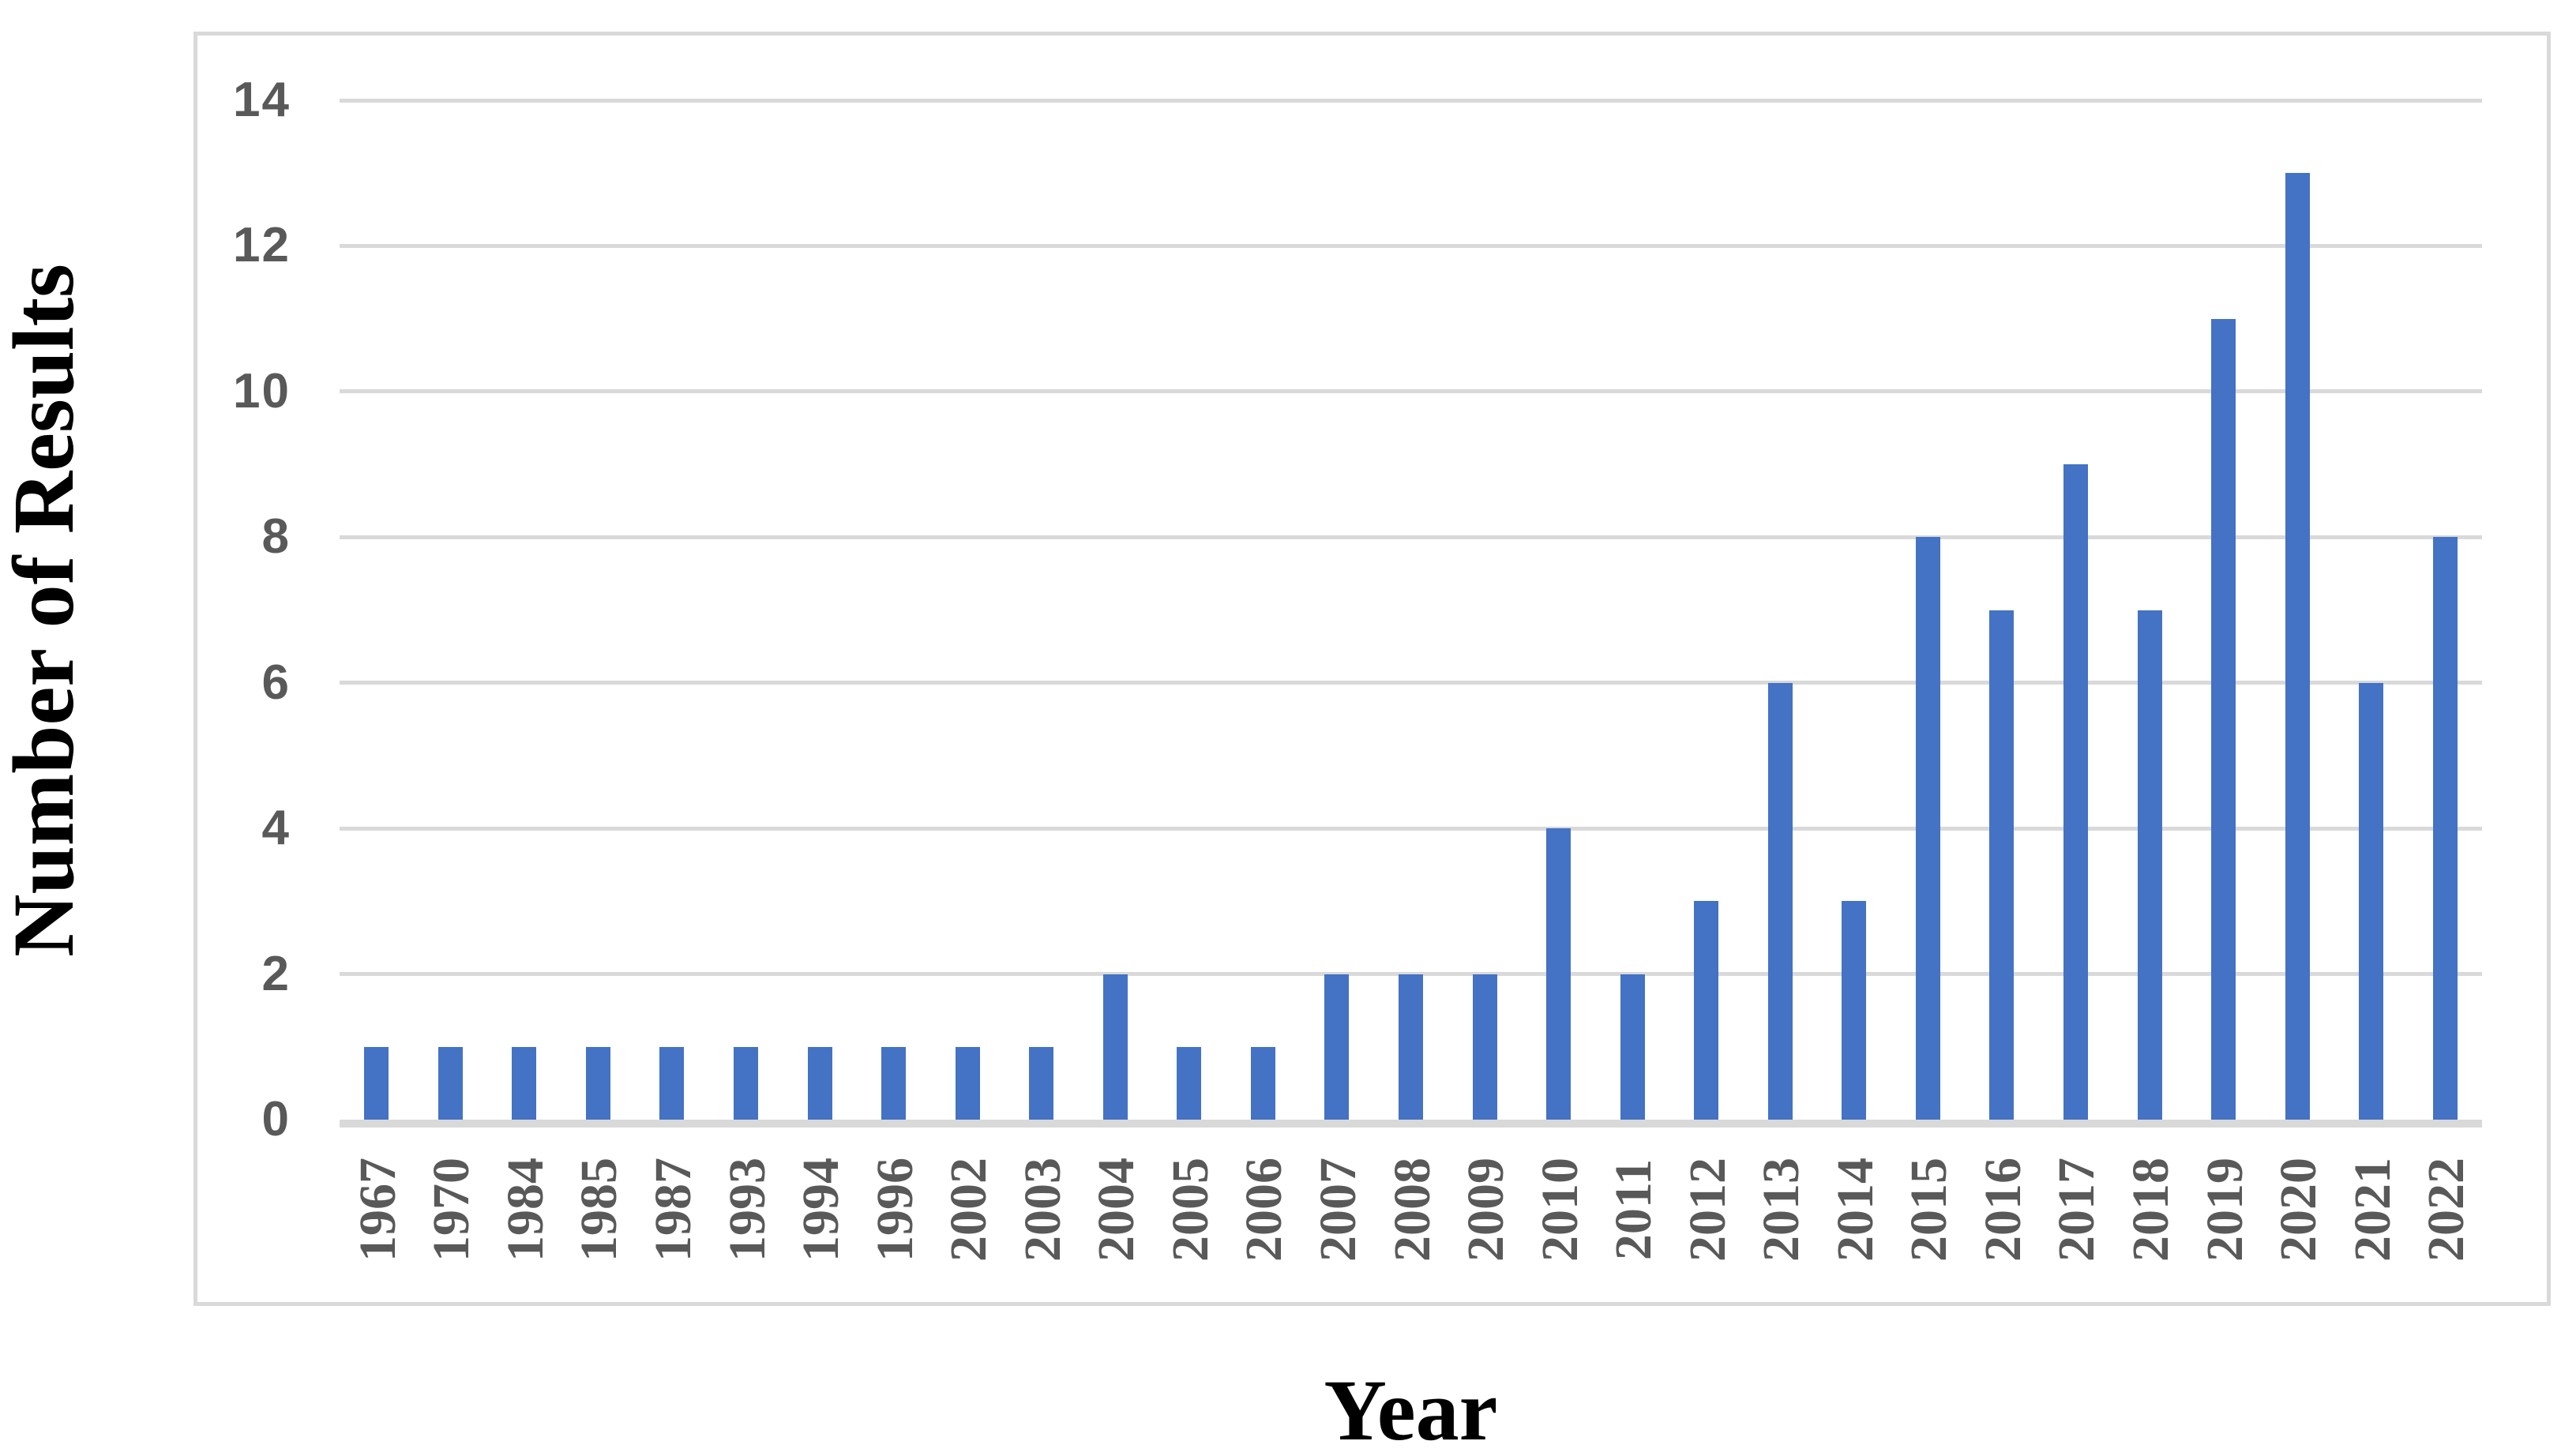  I want to click on y-tick-label: 12, so click(262, 245).